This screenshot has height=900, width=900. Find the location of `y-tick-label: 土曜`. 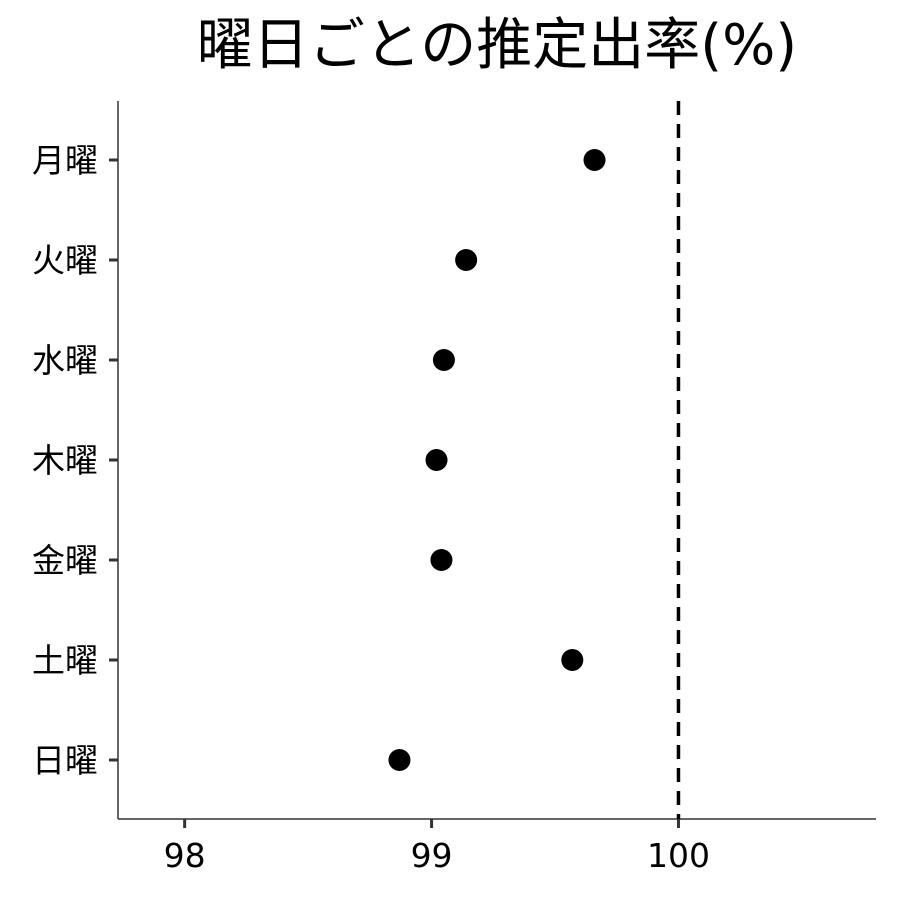

y-tick-label: 土曜 is located at coordinates (65, 660).